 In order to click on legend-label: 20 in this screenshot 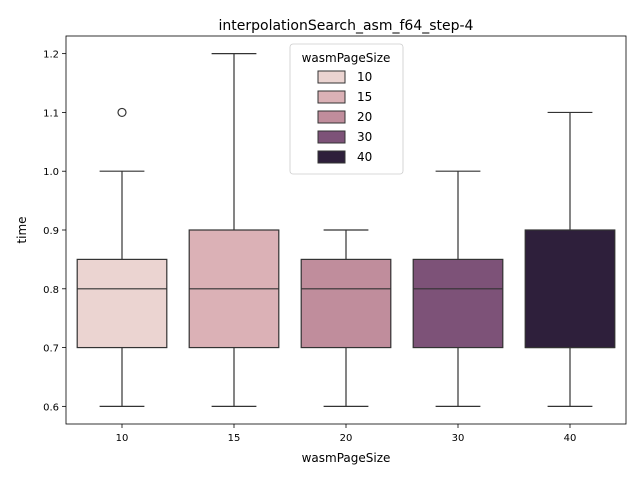, I will do `click(364, 117)`.